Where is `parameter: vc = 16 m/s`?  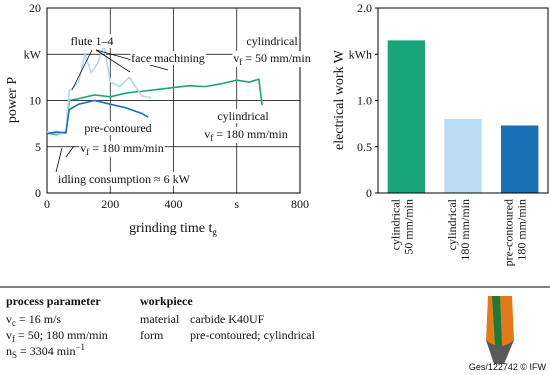
parameter: vc = 16 m/s is located at coordinates (33, 320).